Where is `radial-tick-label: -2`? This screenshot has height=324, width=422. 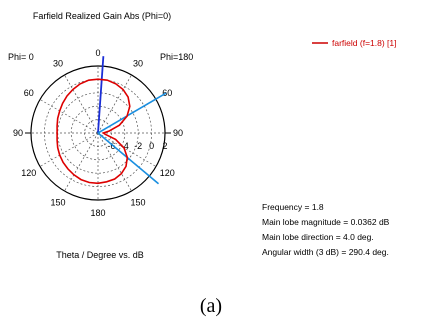
radial-tick-label: -2 is located at coordinates (138, 146).